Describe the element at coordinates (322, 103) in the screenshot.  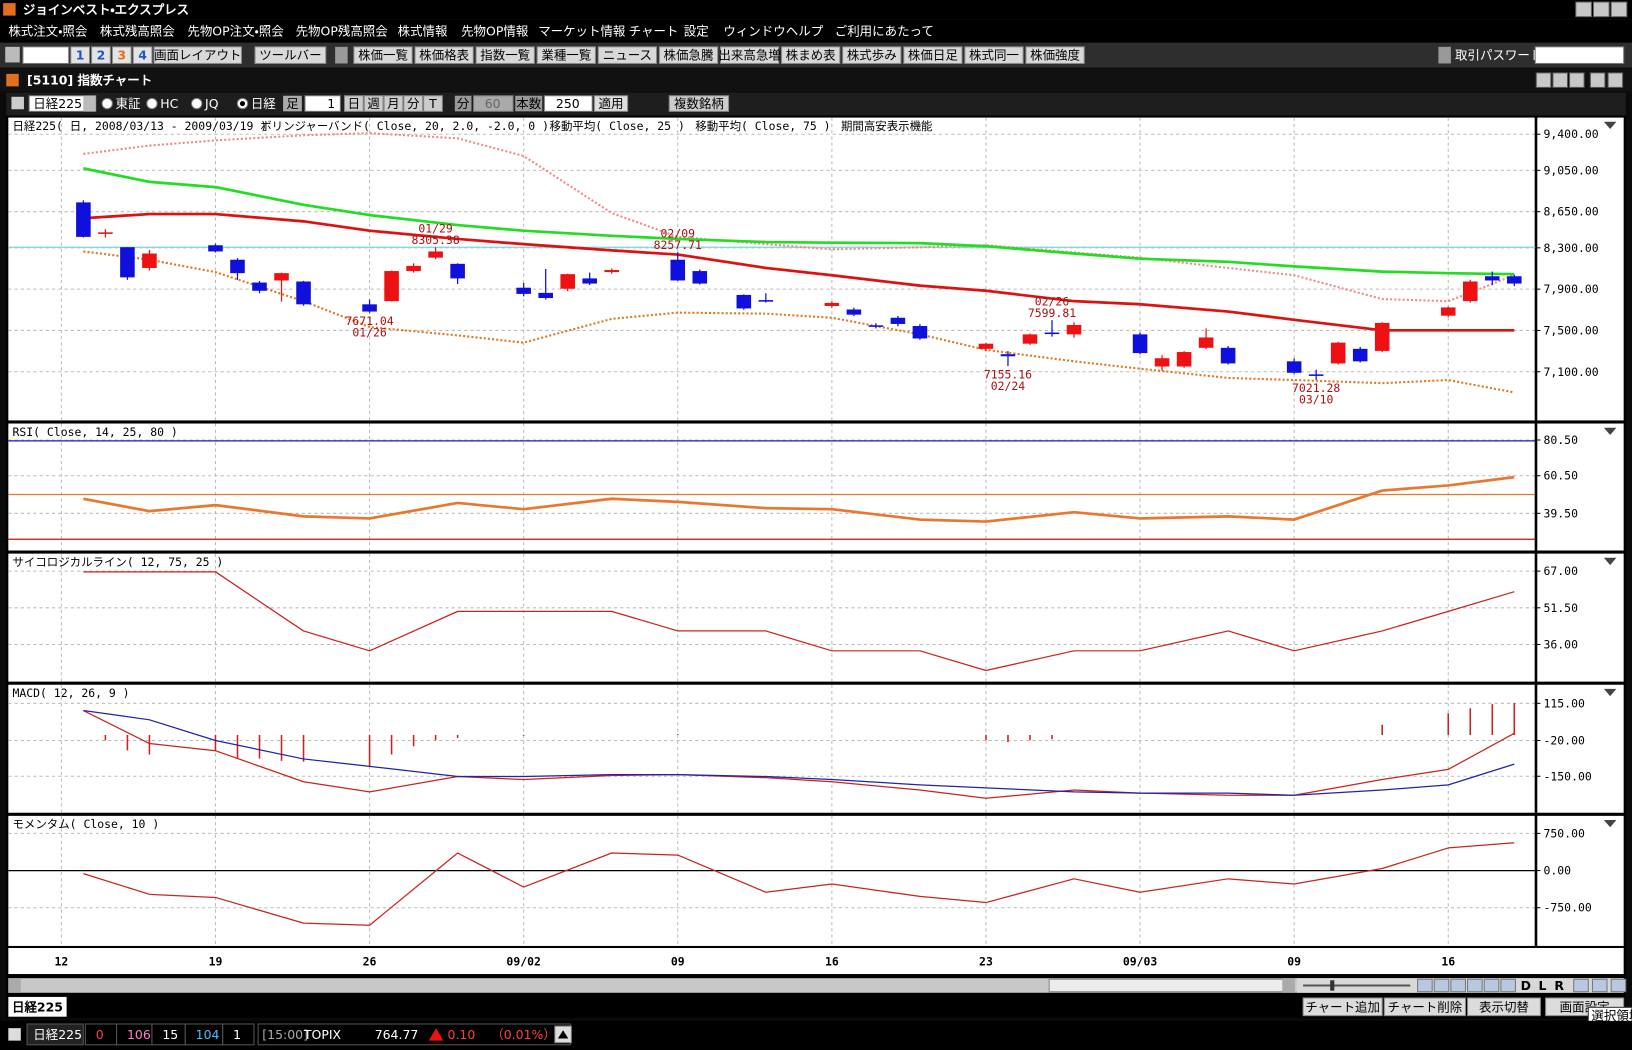
I see `bar-size-input` at that location.